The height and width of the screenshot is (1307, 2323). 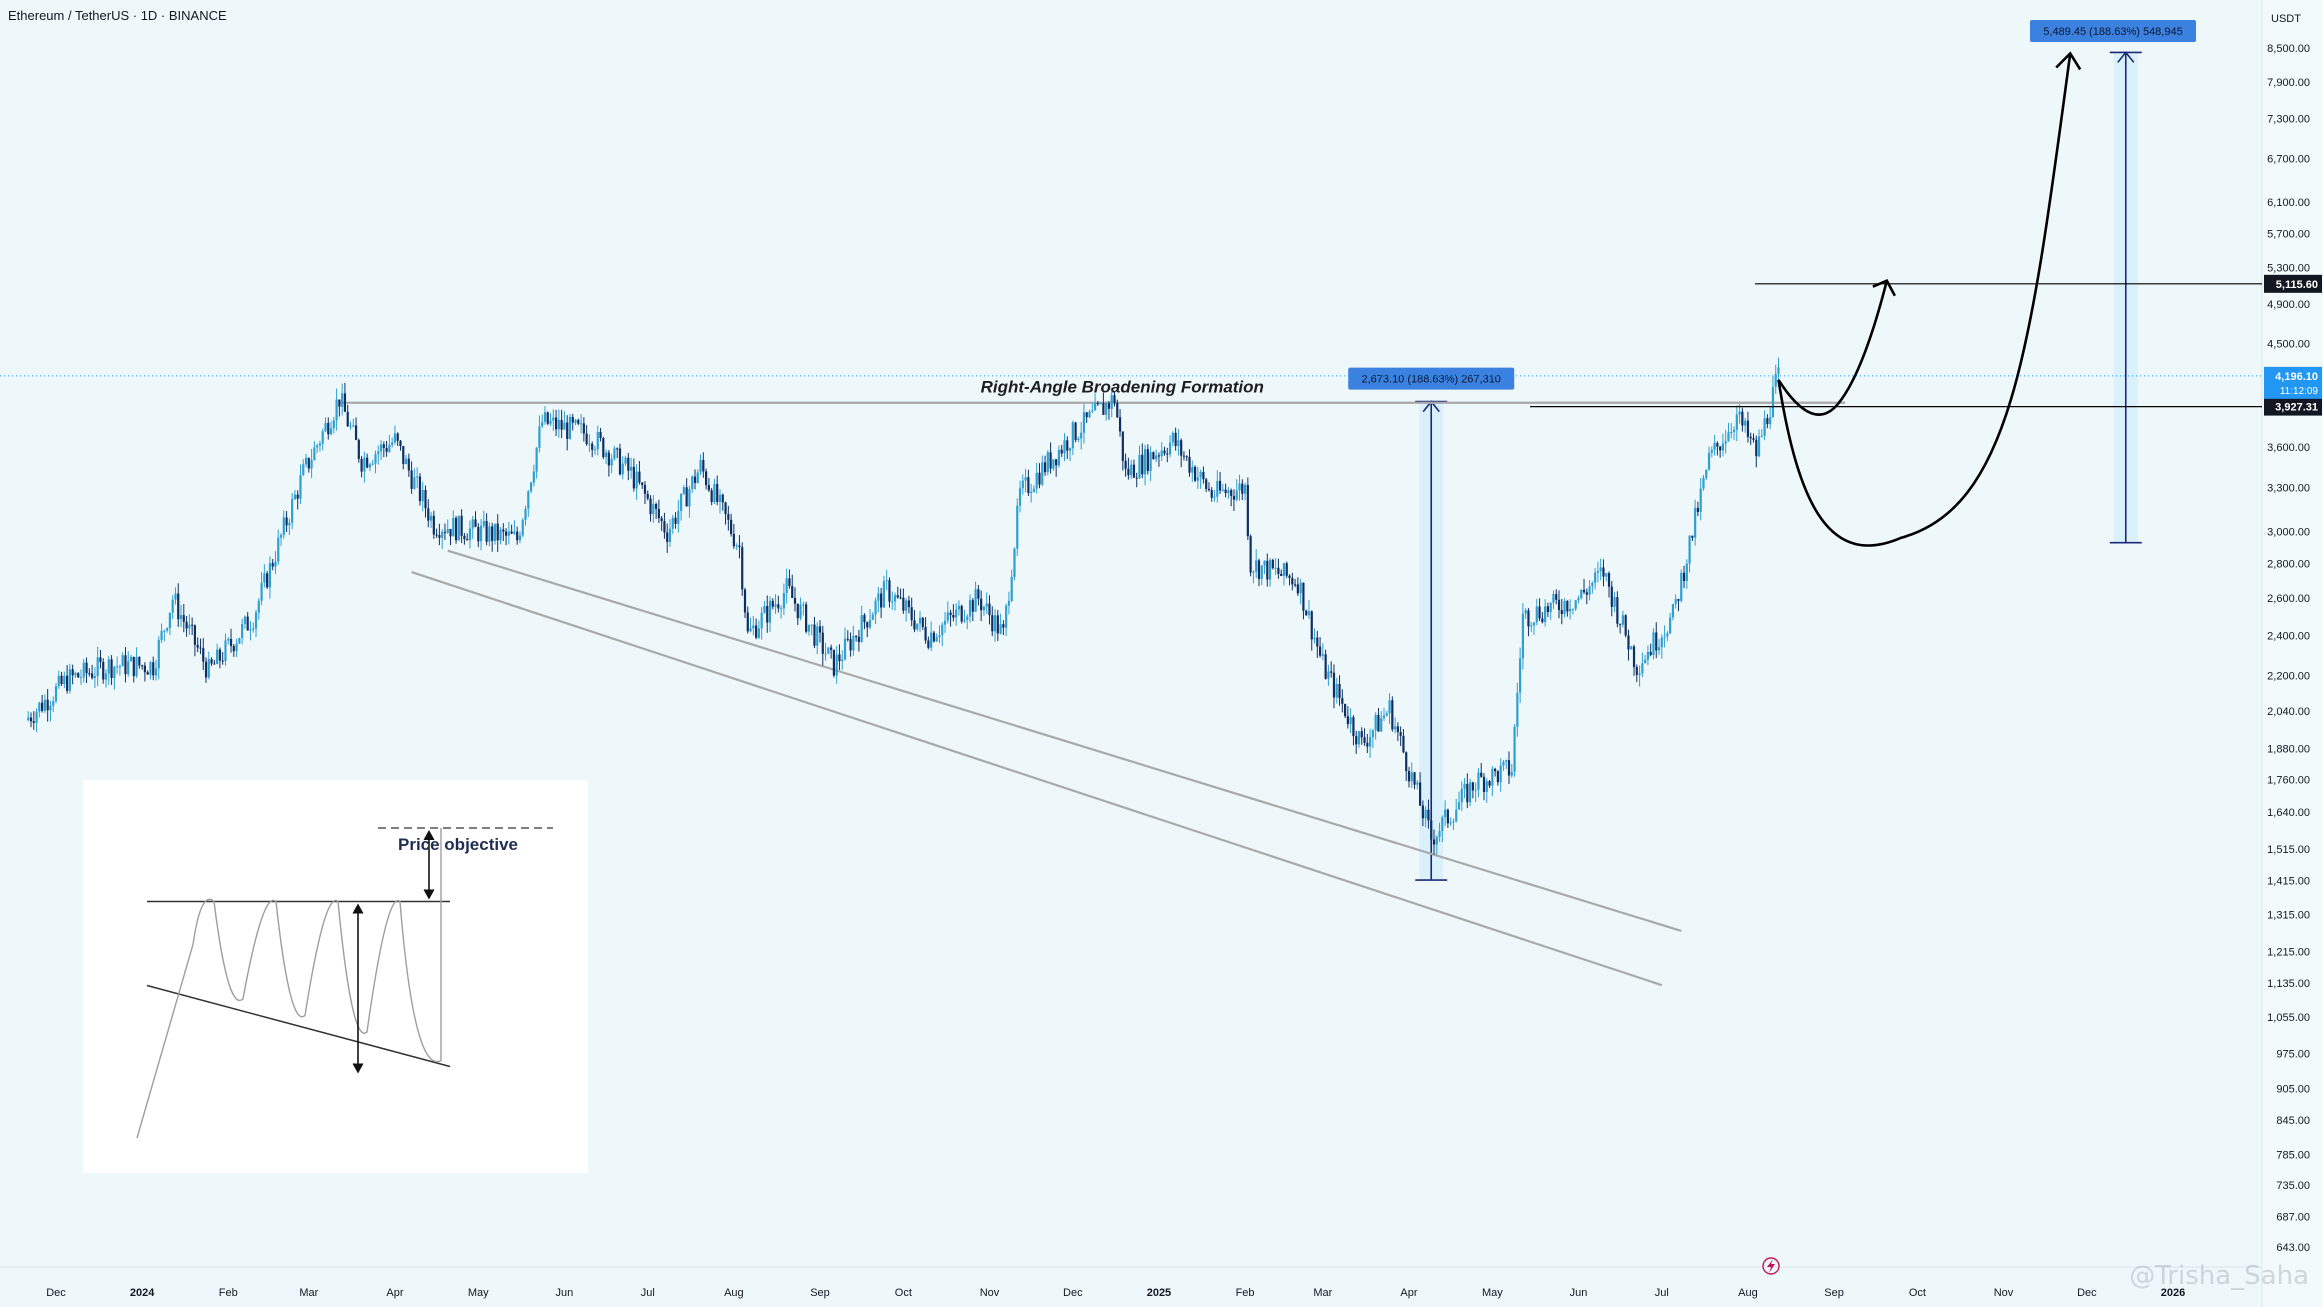 I want to click on projection-arrow-long, so click(x=2068, y=61).